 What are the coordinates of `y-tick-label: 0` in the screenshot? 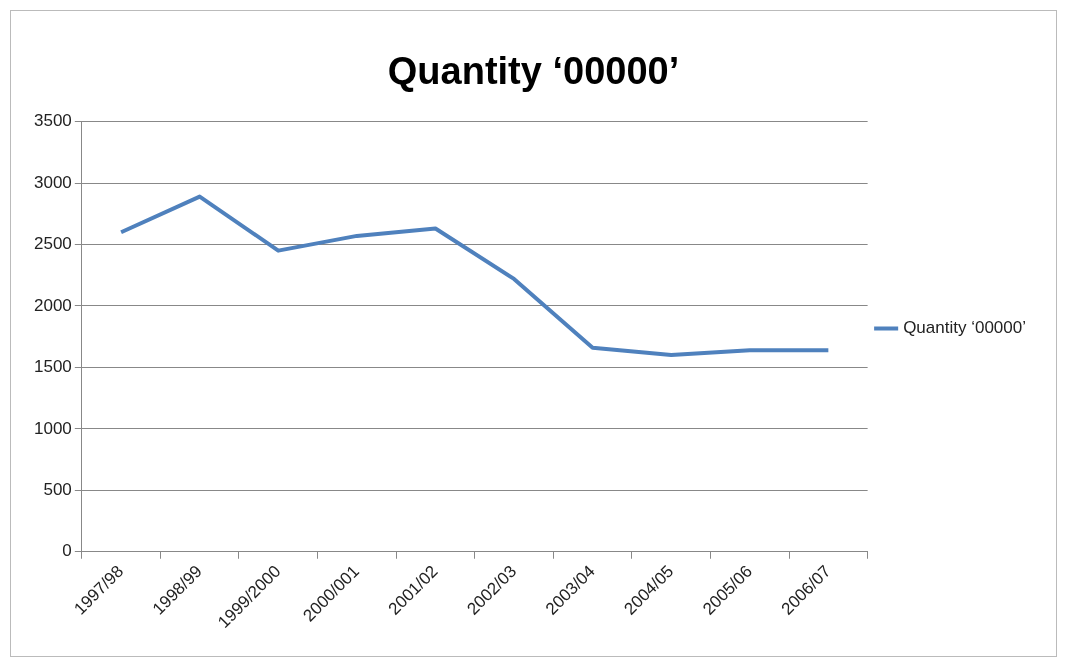 It's located at (67, 551).